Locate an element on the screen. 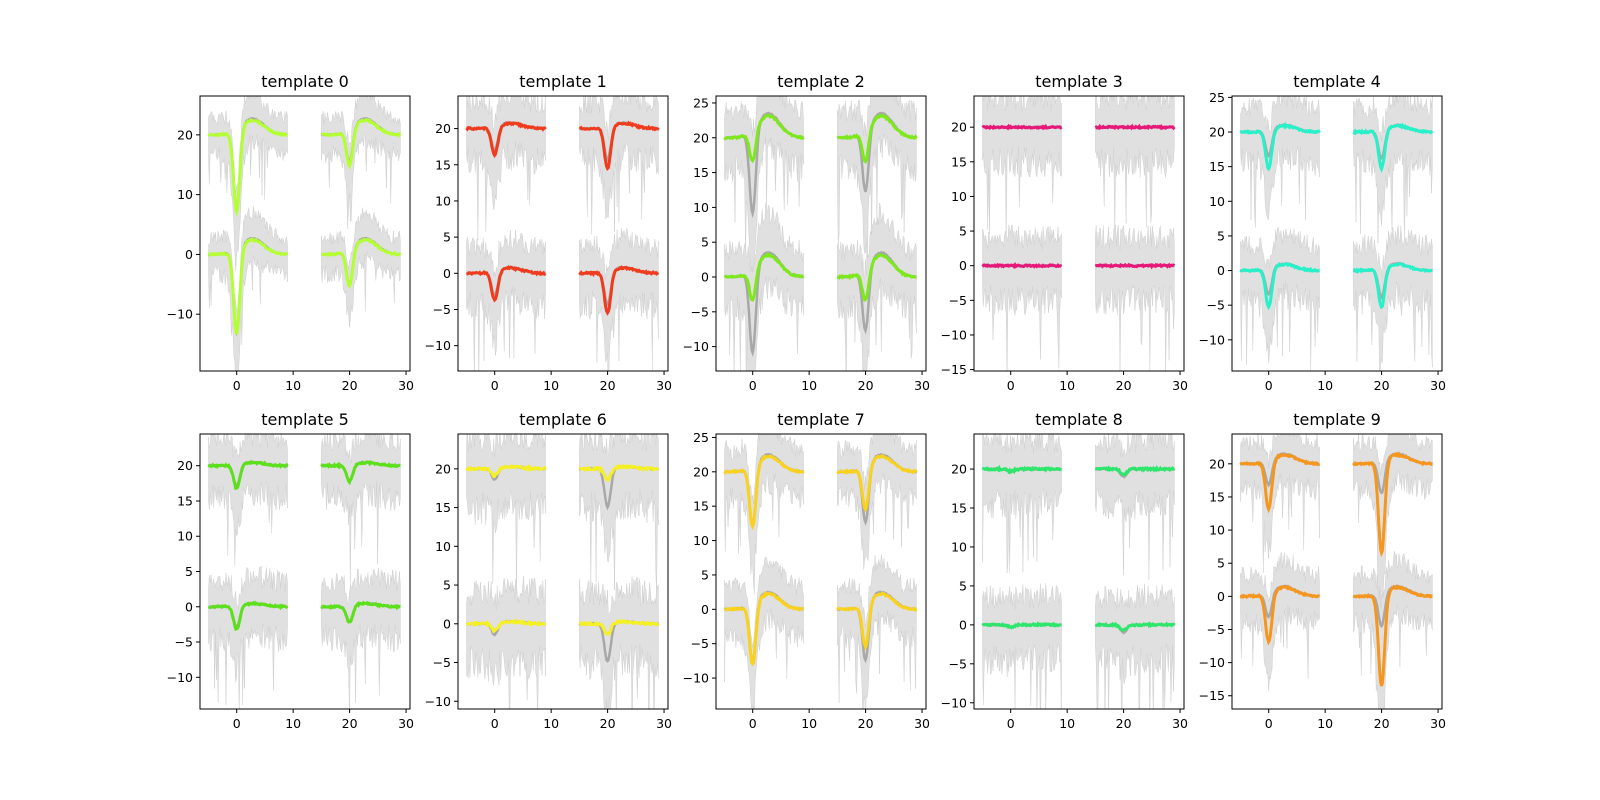 The image size is (1600, 800). panel-title: template 8 is located at coordinates (1079, 419).